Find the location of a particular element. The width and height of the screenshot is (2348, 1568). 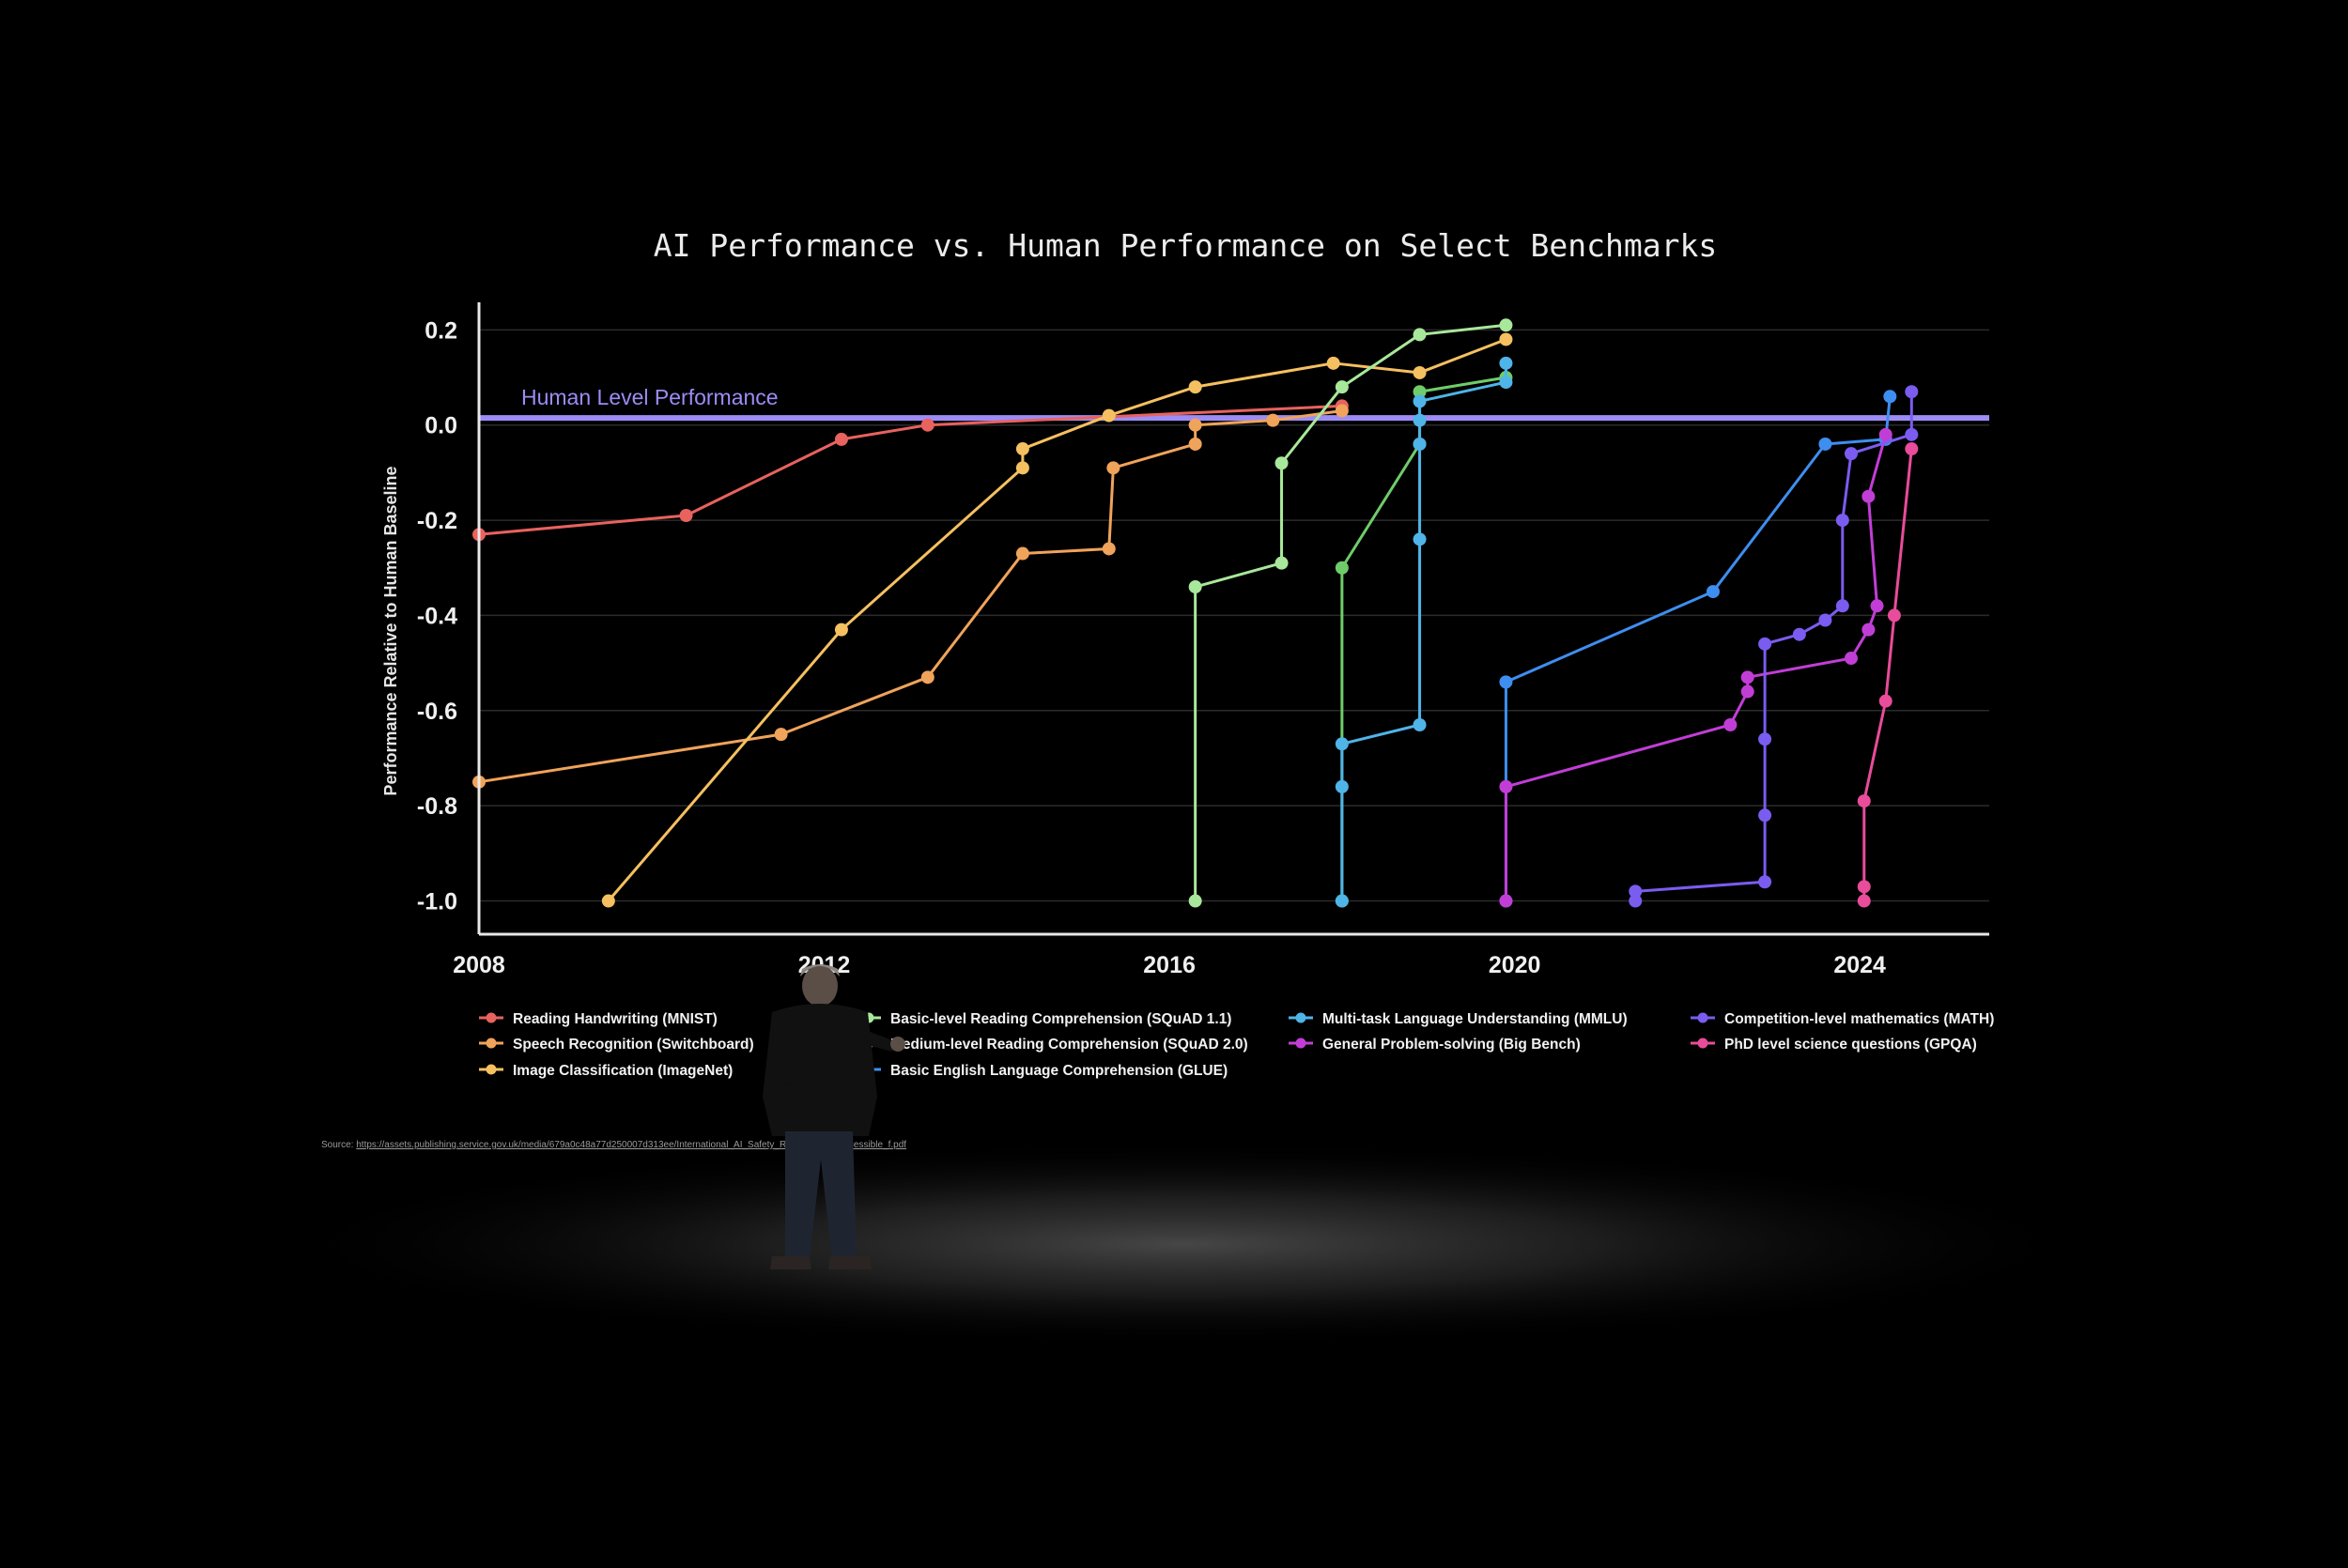

legend-item: Image Classification (ImageNet) is located at coordinates (606, 1071).